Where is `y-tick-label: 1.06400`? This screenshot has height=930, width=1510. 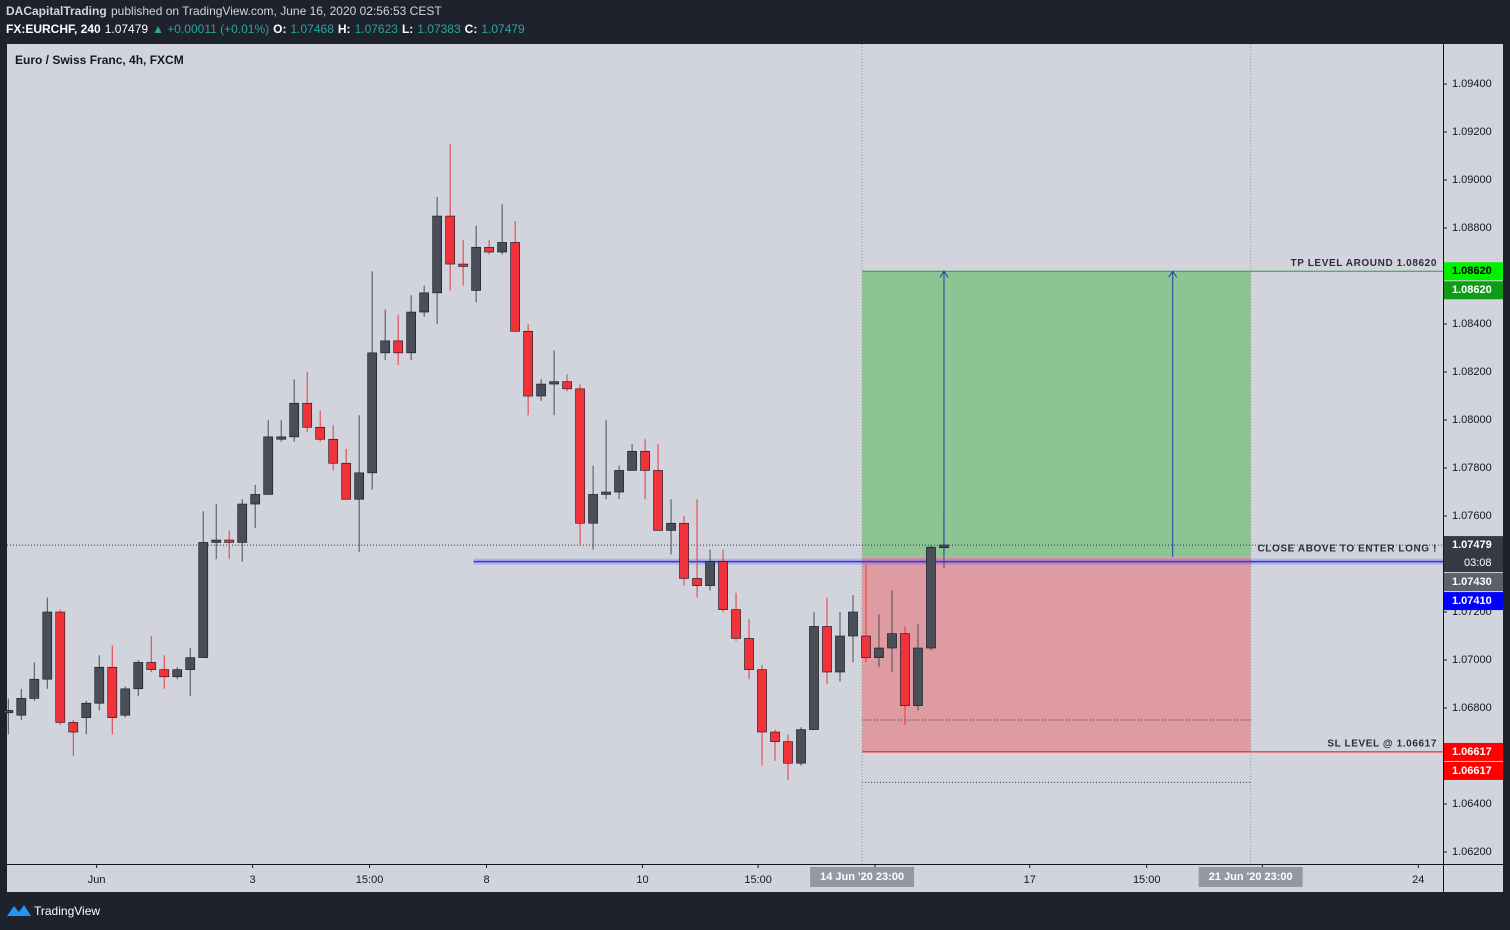
y-tick-label: 1.06400 is located at coordinates (1472, 804).